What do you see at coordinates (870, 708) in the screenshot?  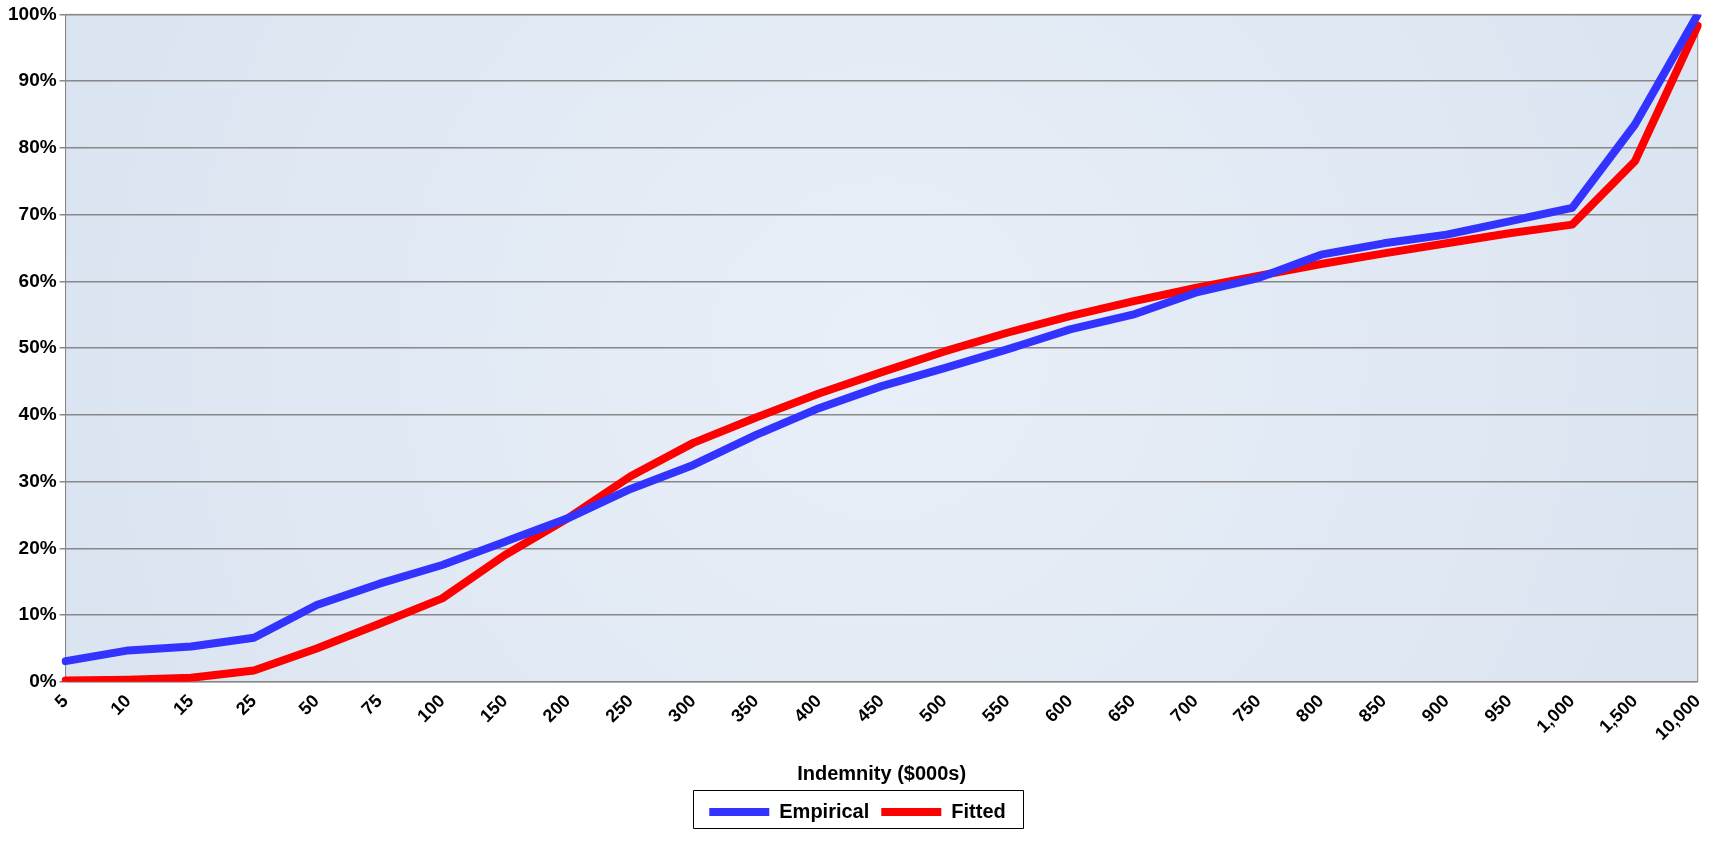 I see `x-tick-label: 450` at bounding box center [870, 708].